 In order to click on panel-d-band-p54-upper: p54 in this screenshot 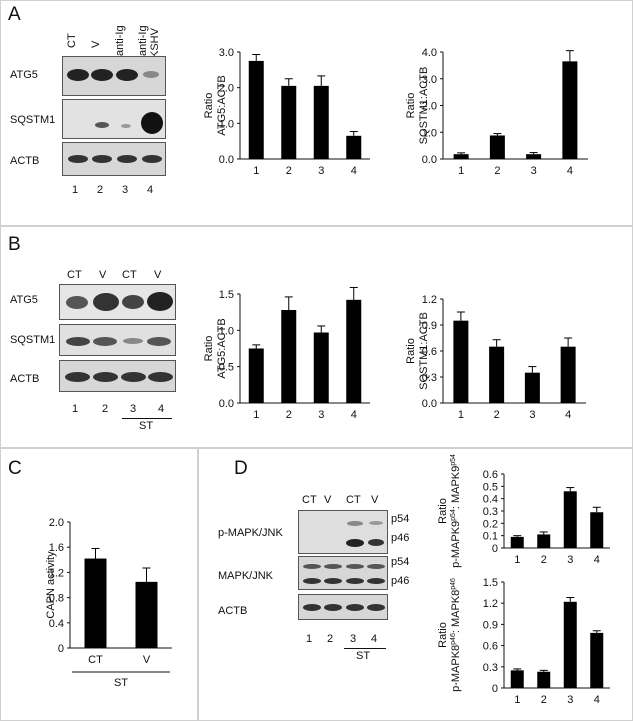, I will do `click(400, 519)`.